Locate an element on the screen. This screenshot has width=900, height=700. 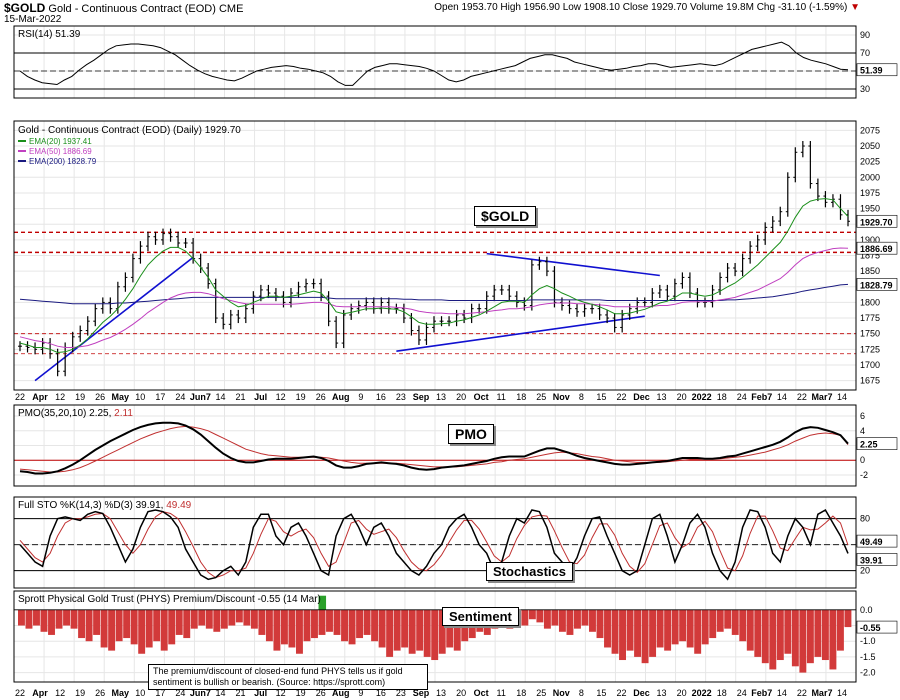
price-tick-label: 1975 is located at coordinates (870, 193).